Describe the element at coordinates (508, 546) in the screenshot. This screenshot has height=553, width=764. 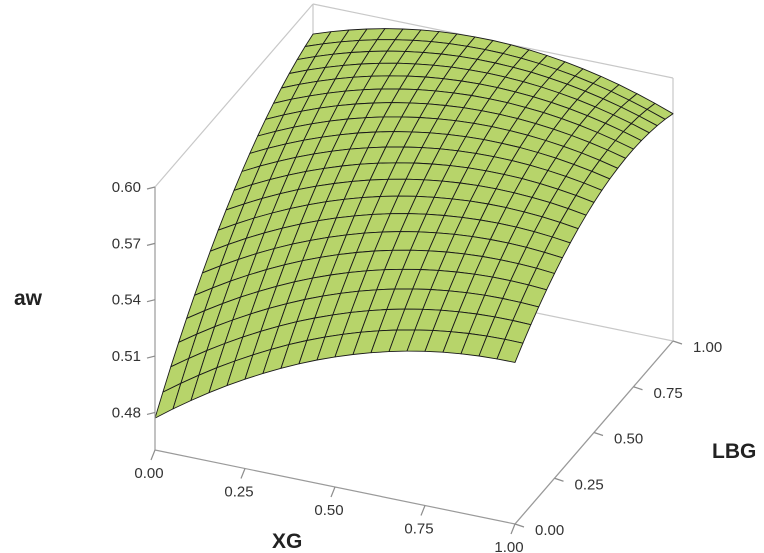
I see `x-tick-label: 1.00` at that location.